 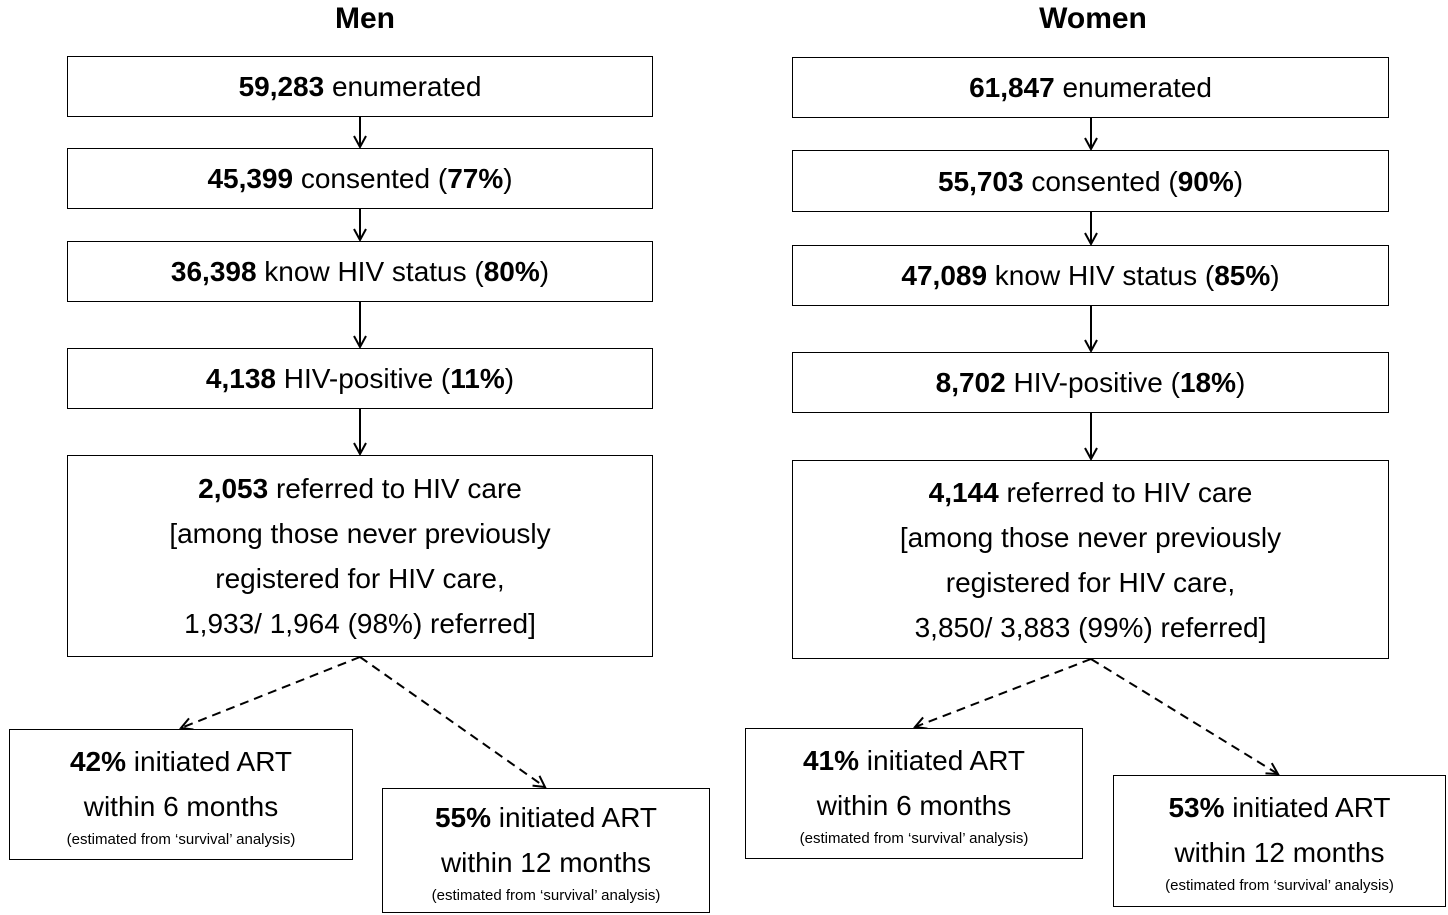 I want to click on flow-box: 55,703 consented (90%), so click(x=1090, y=181).